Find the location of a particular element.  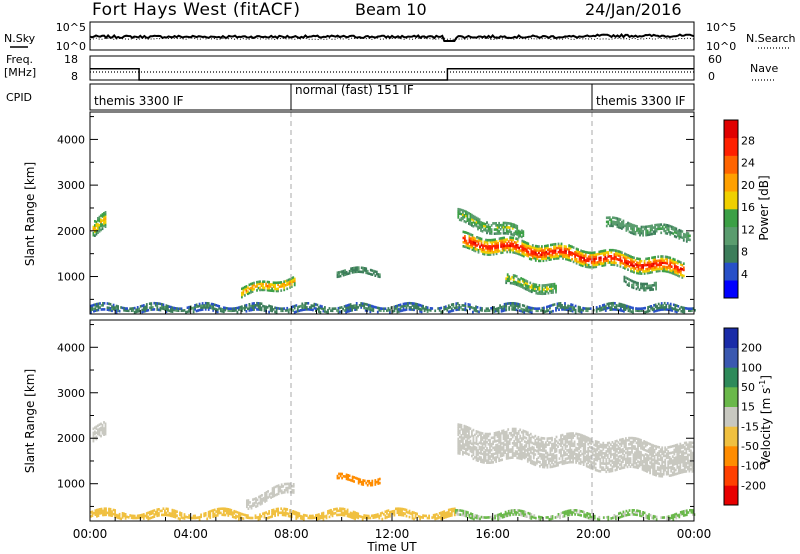

power-echo-cells is located at coordinates (393, 260).